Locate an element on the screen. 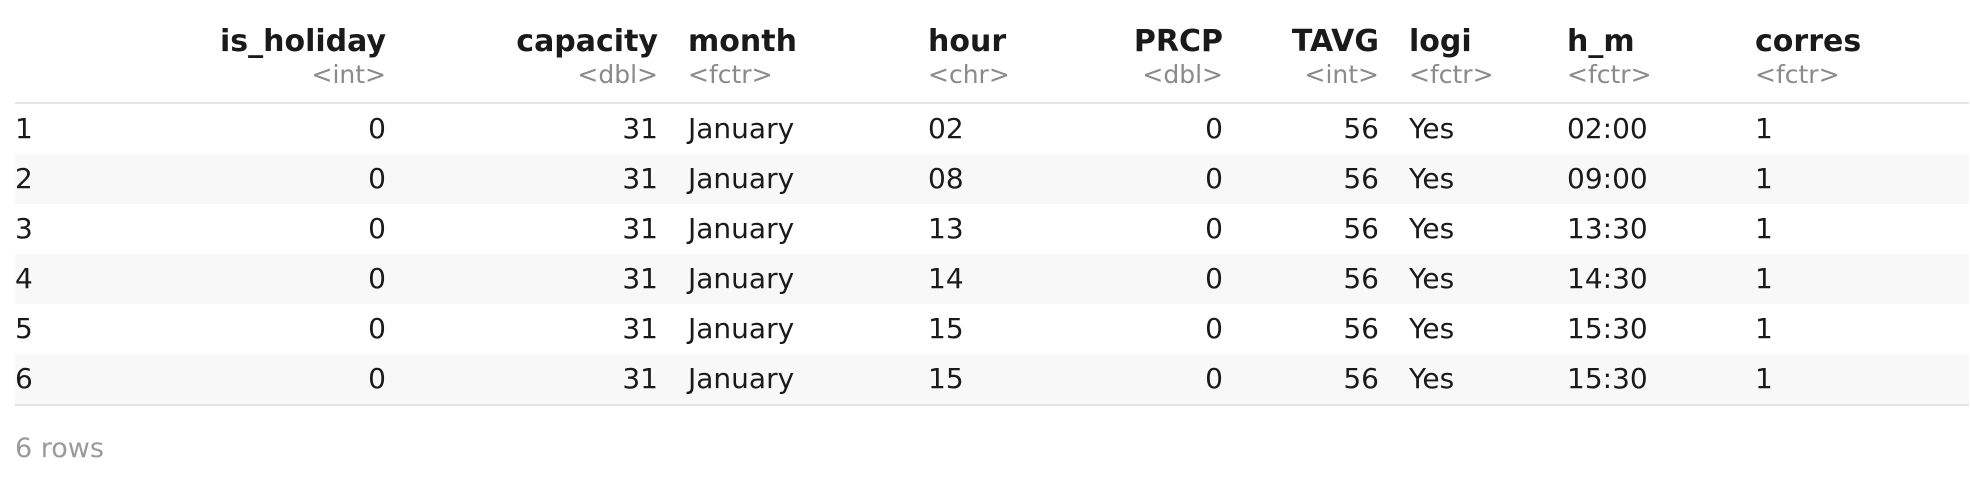 Image resolution: width=1970 pixels, height=482 pixels. column-name: capacity is located at coordinates (587, 41).